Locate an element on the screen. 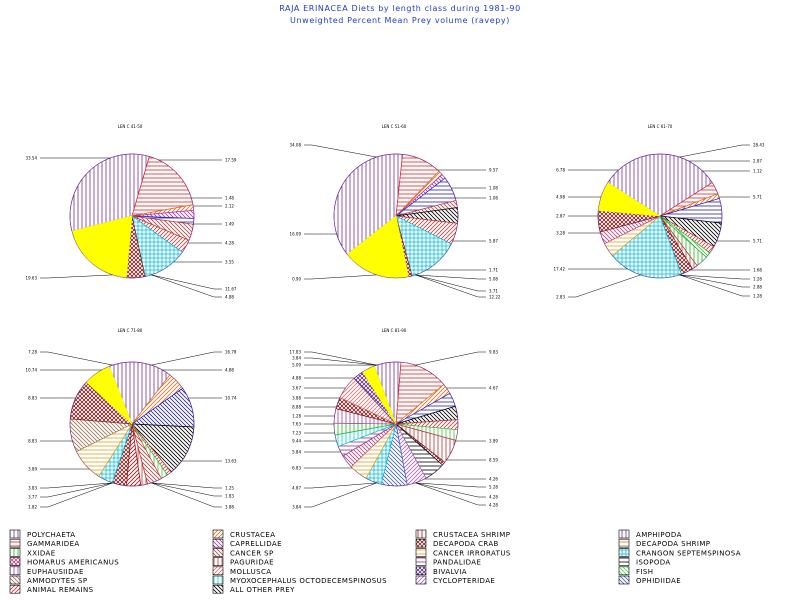 The height and width of the screenshot is (600, 800). slice-label: 3.83 is located at coordinates (32, 488).